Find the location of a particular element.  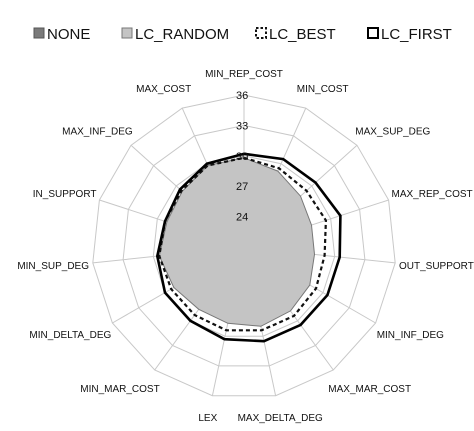

axis-label-min-delta-deg: MIN_DELTA_DEG is located at coordinates (70, 335).